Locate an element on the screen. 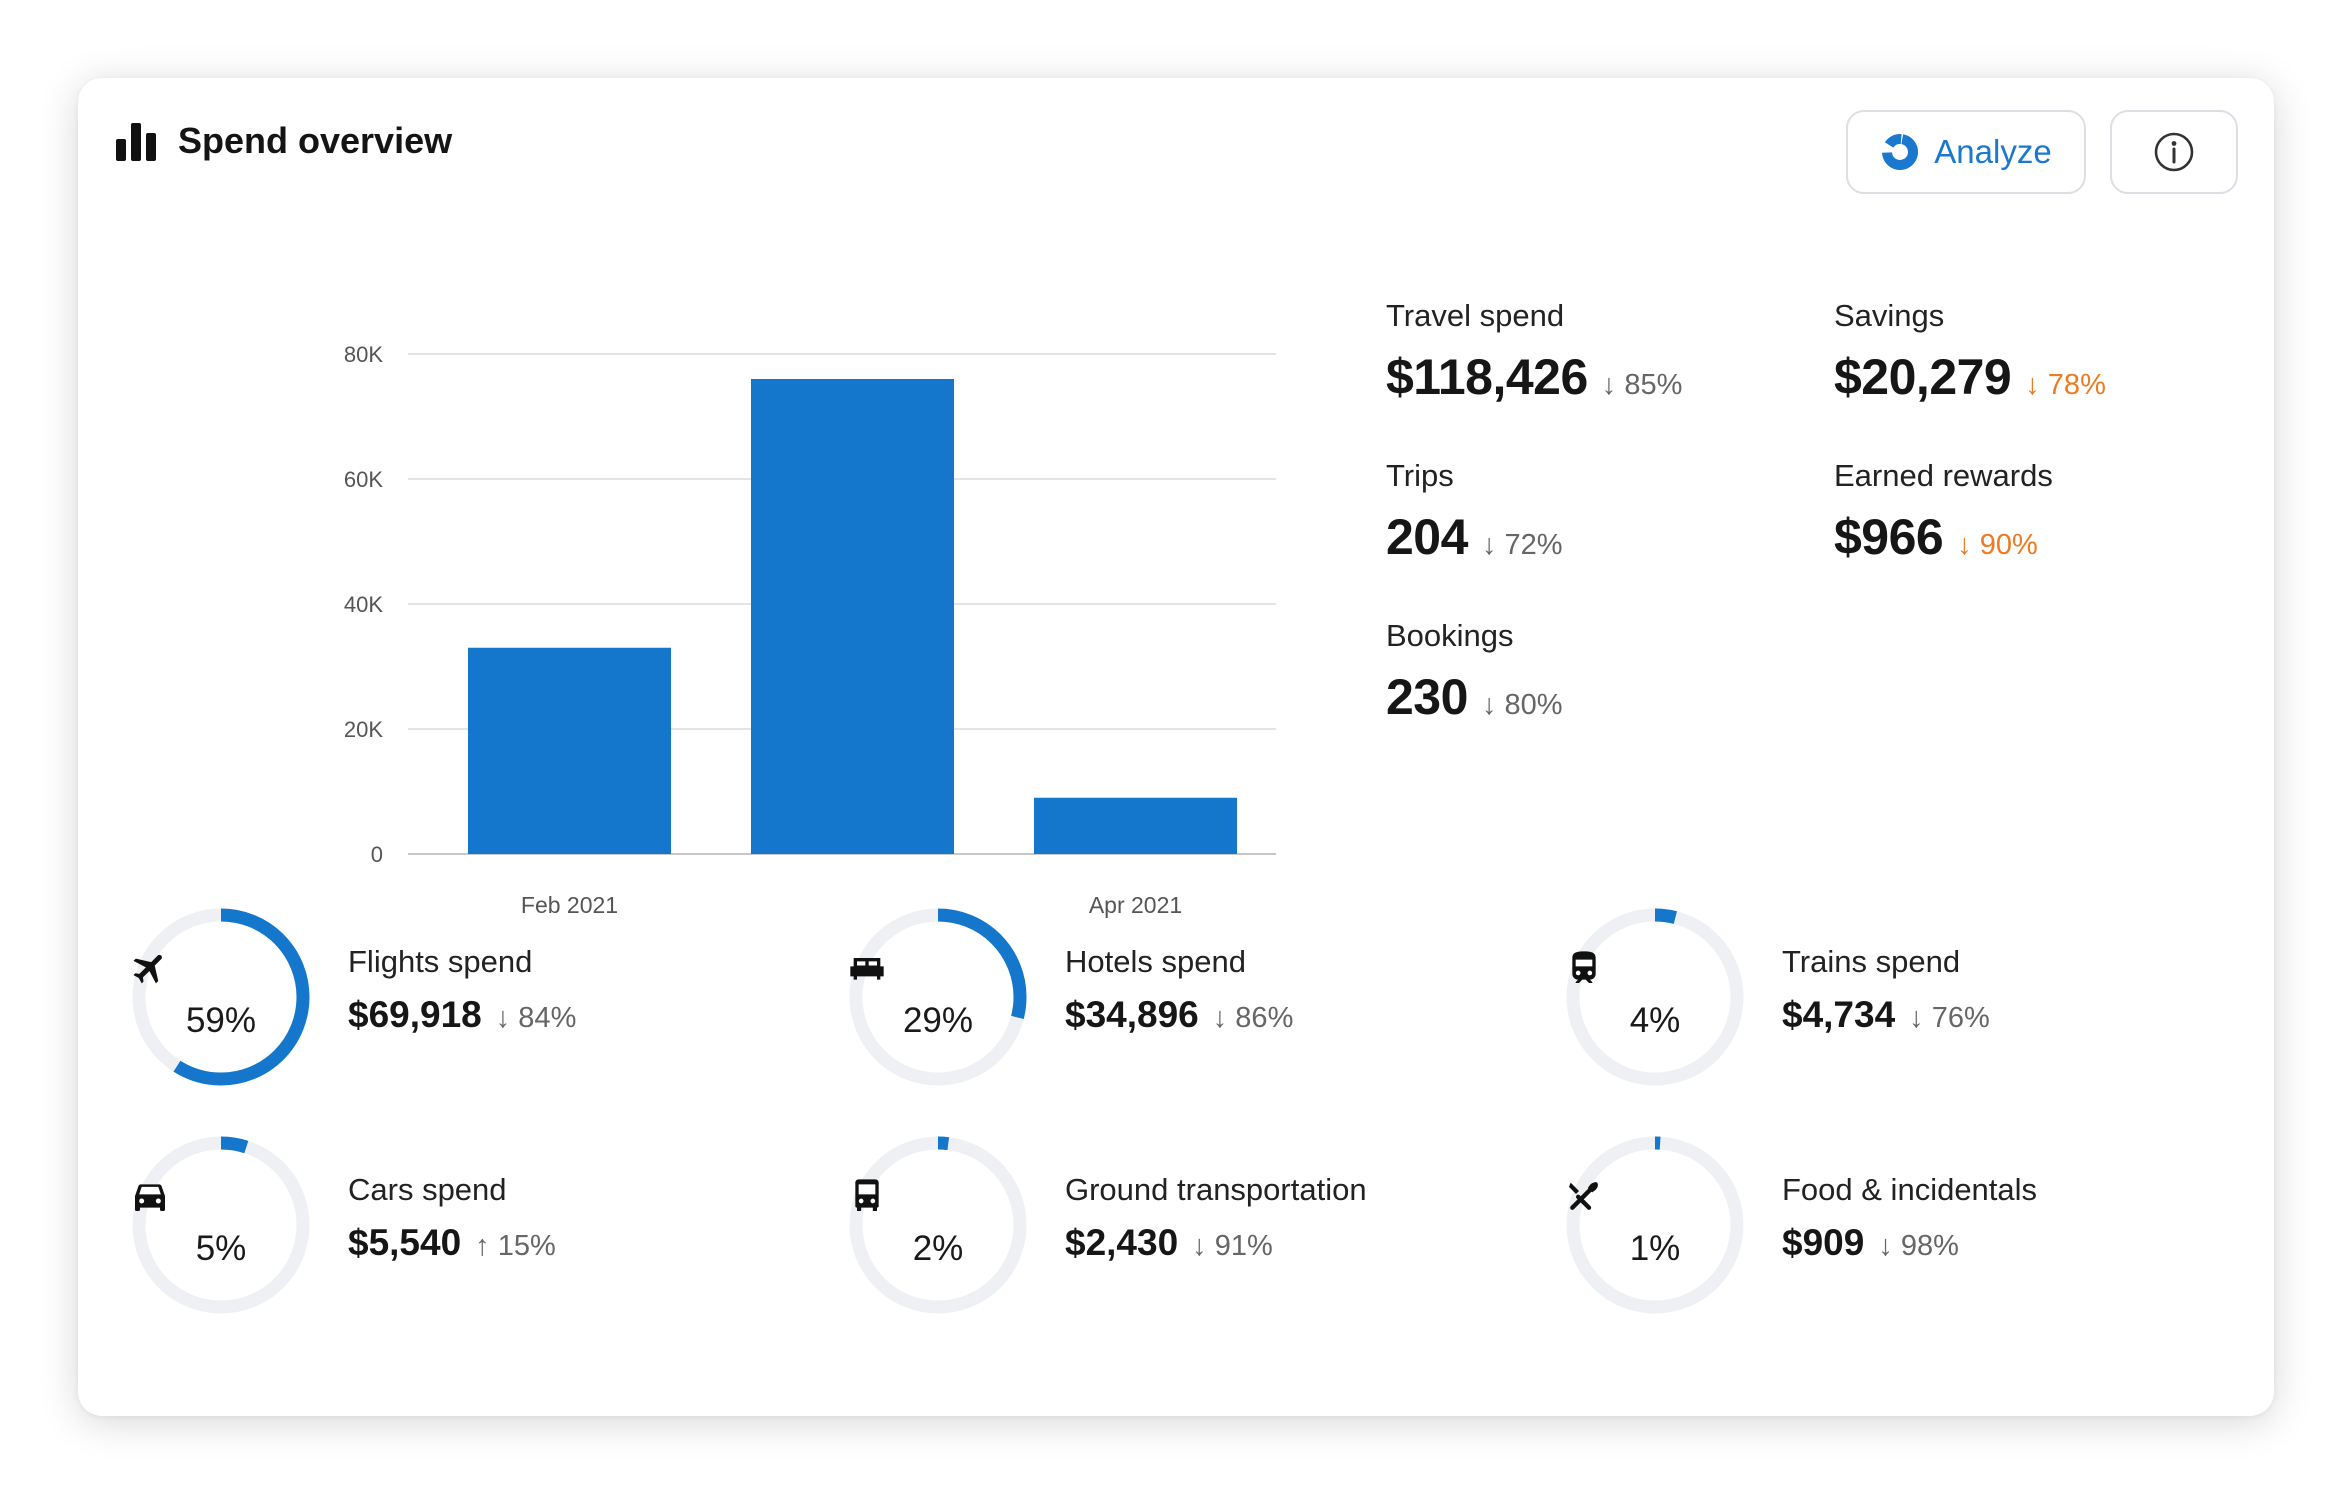 The image size is (2352, 1494). train-icon is located at coordinates (1584, 967).